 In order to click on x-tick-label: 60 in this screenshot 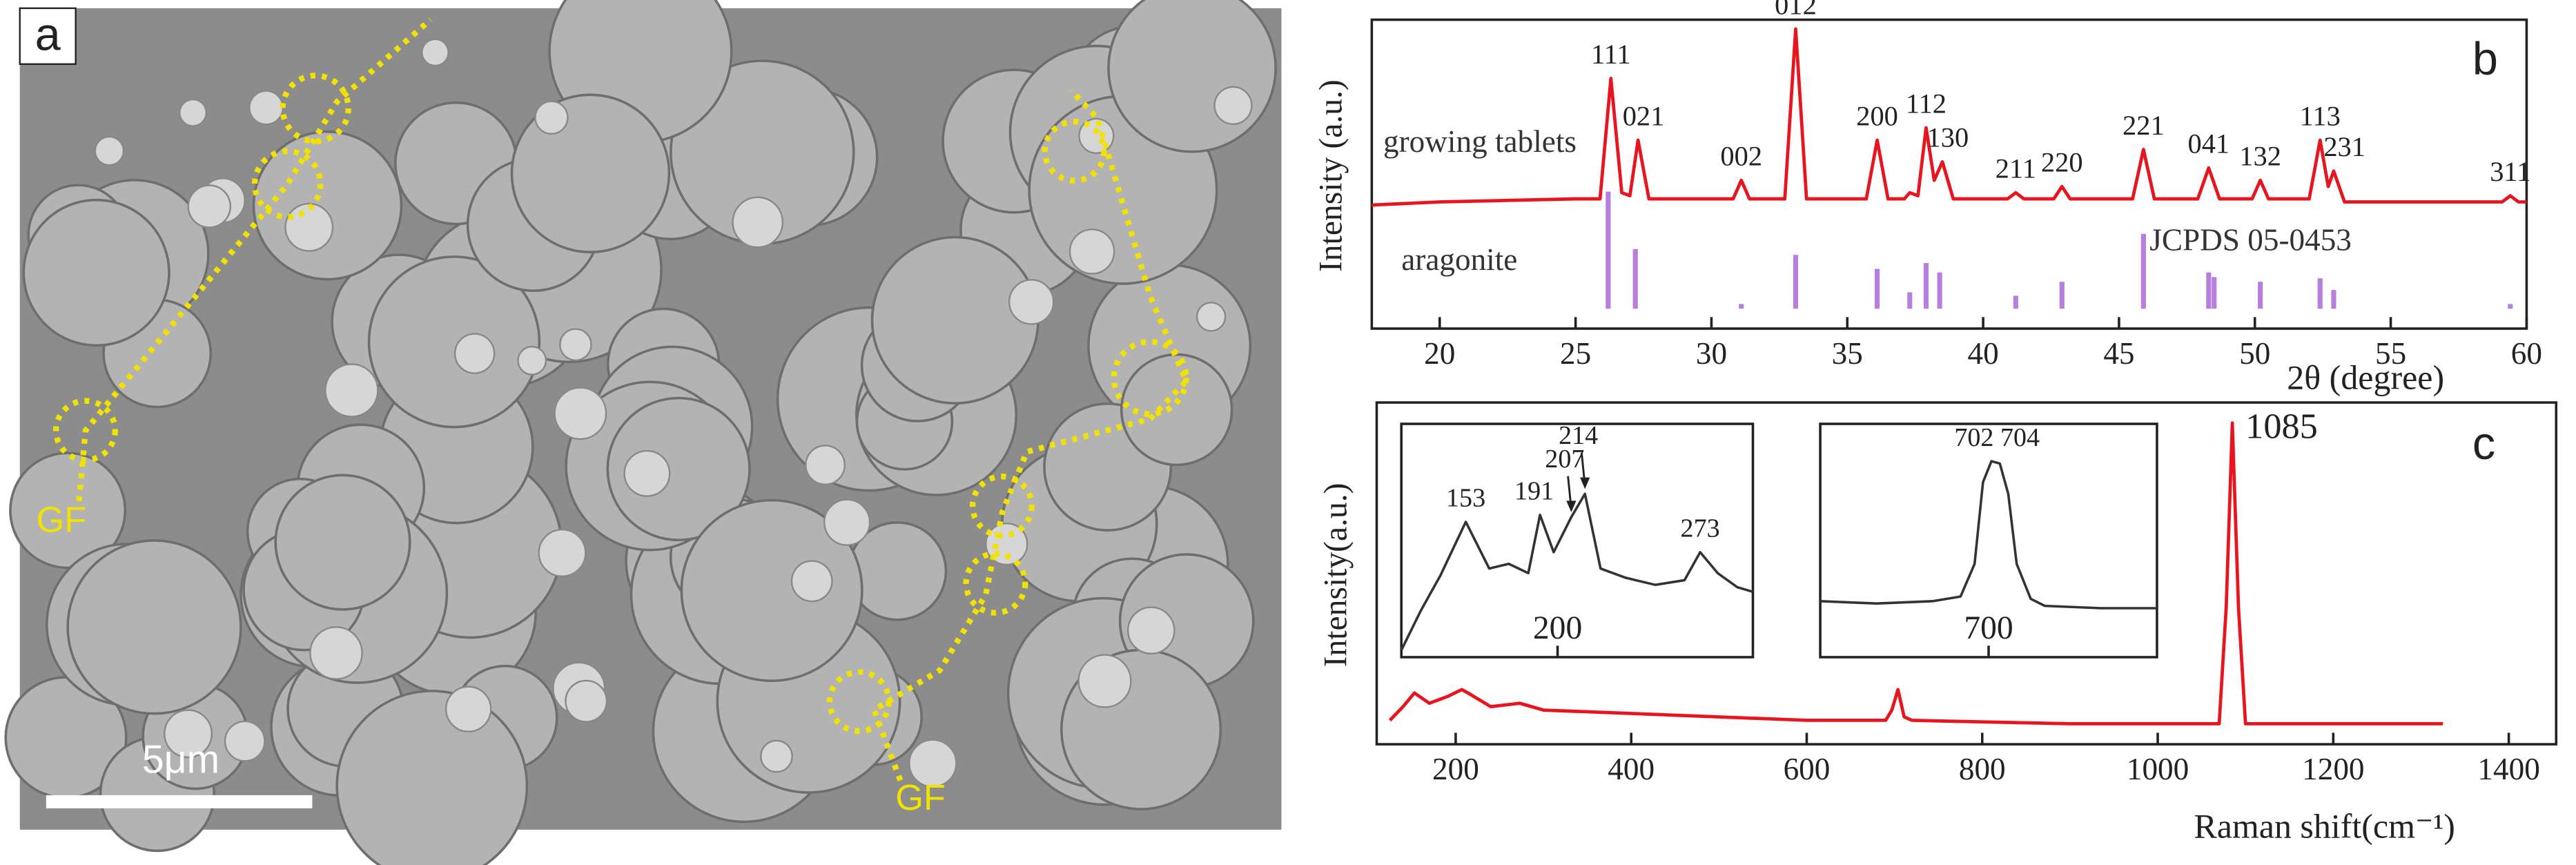, I will do `click(2526, 354)`.